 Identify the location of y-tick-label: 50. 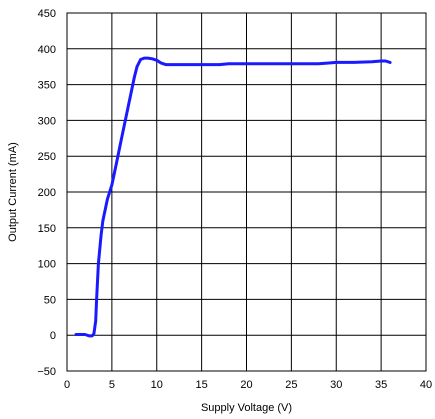
(50, 300).